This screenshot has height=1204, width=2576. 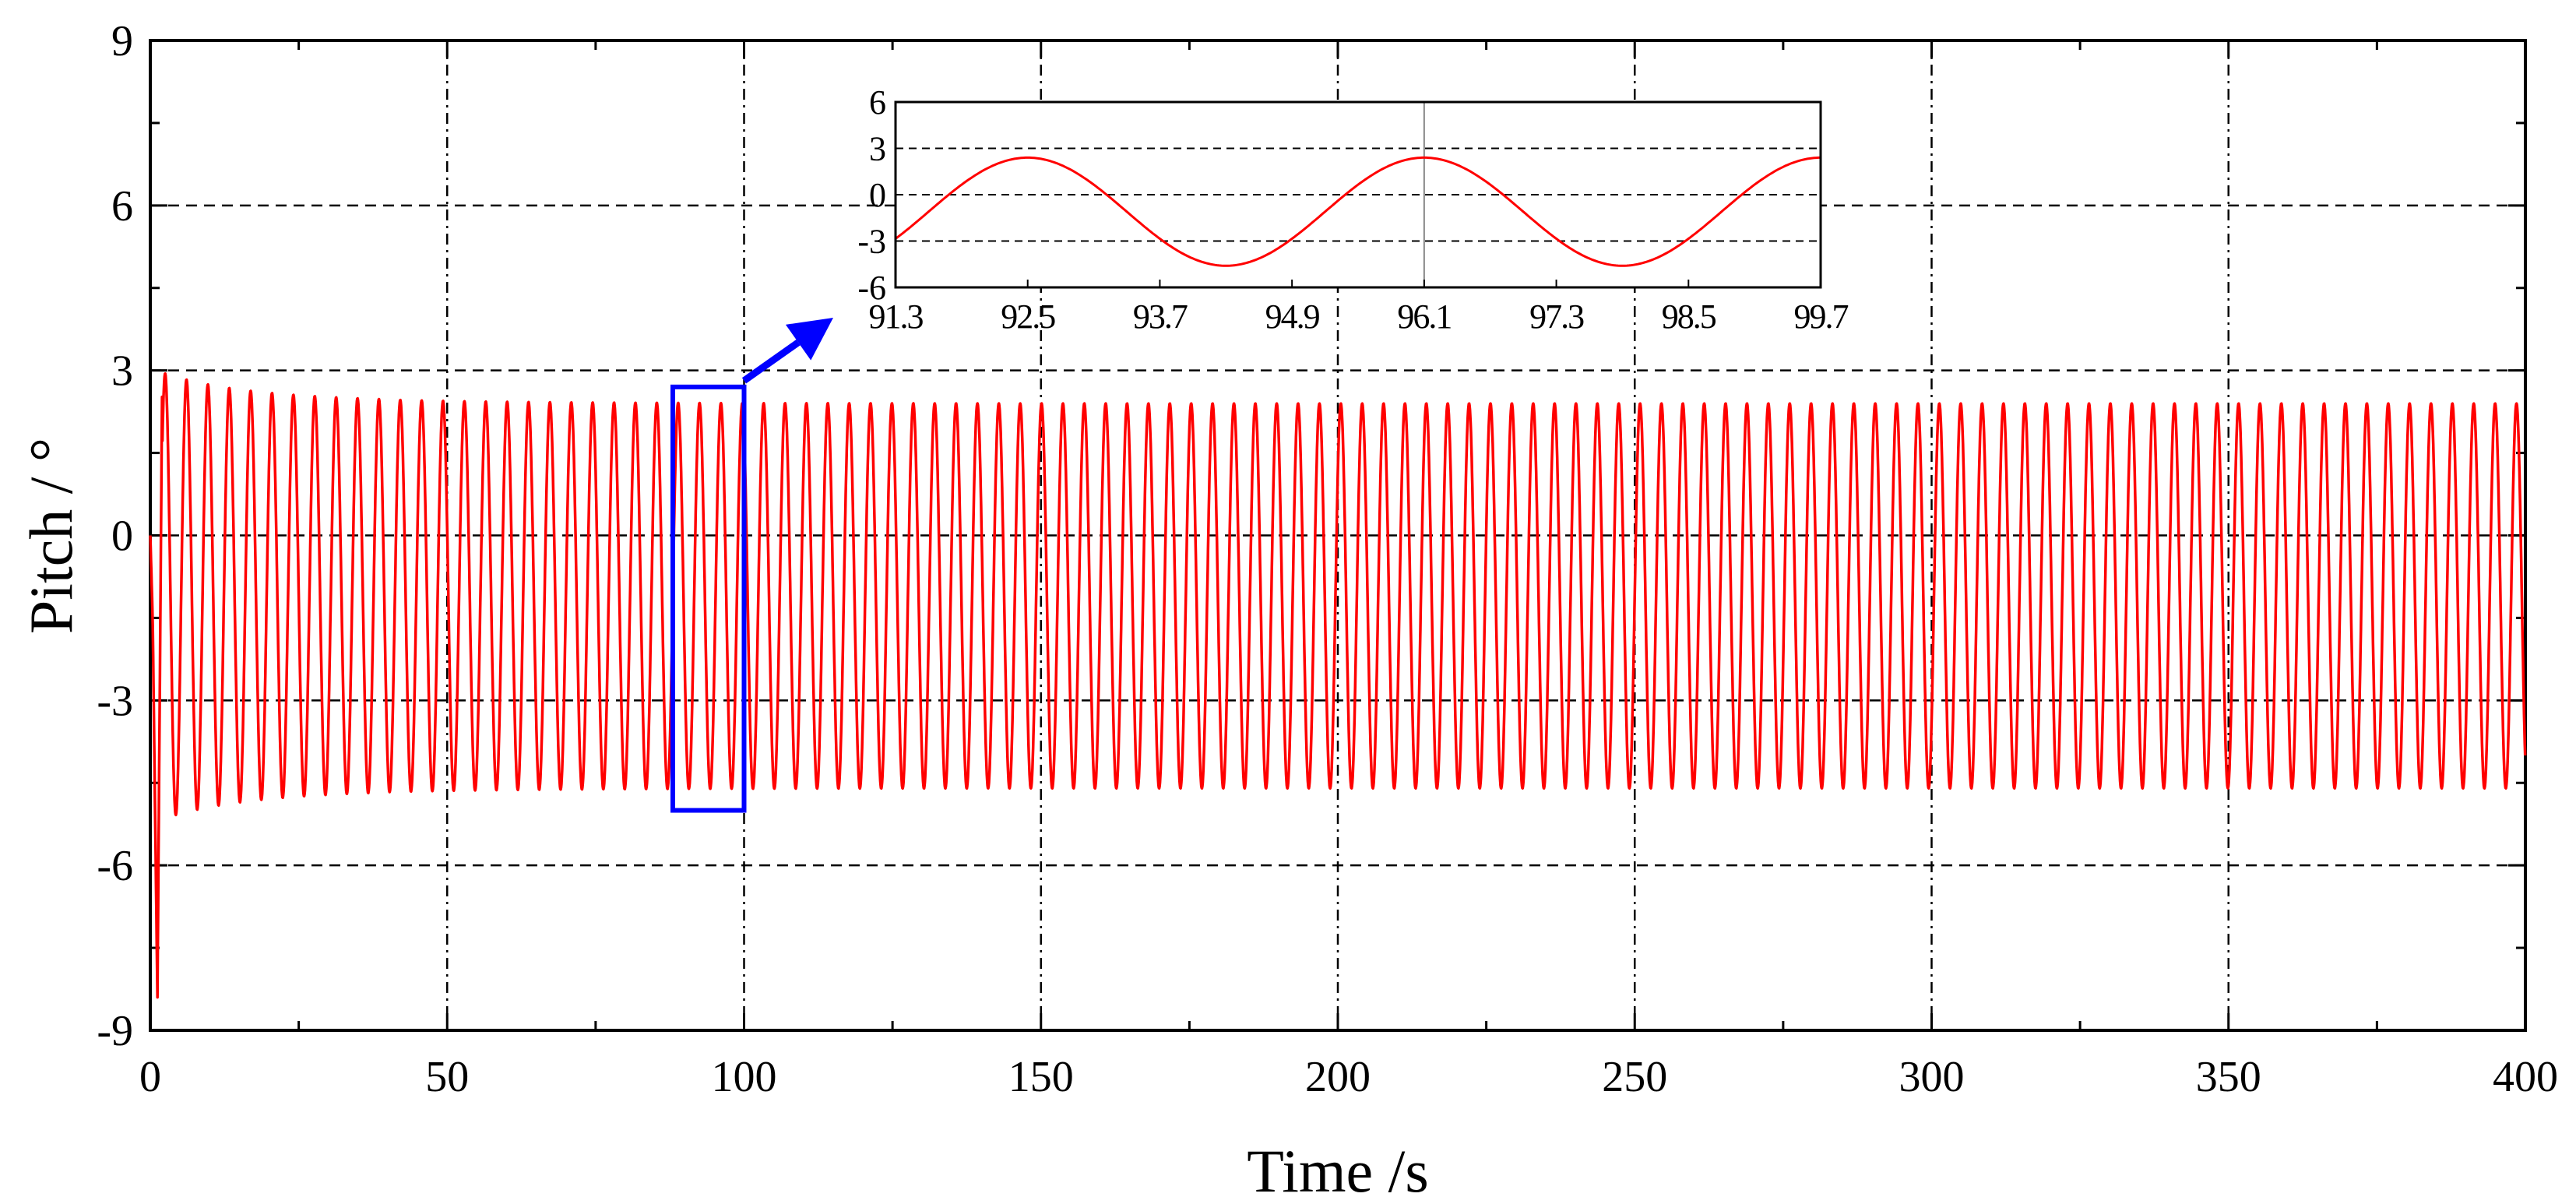 I want to click on x-tick-label: 300, so click(x=1932, y=1077).